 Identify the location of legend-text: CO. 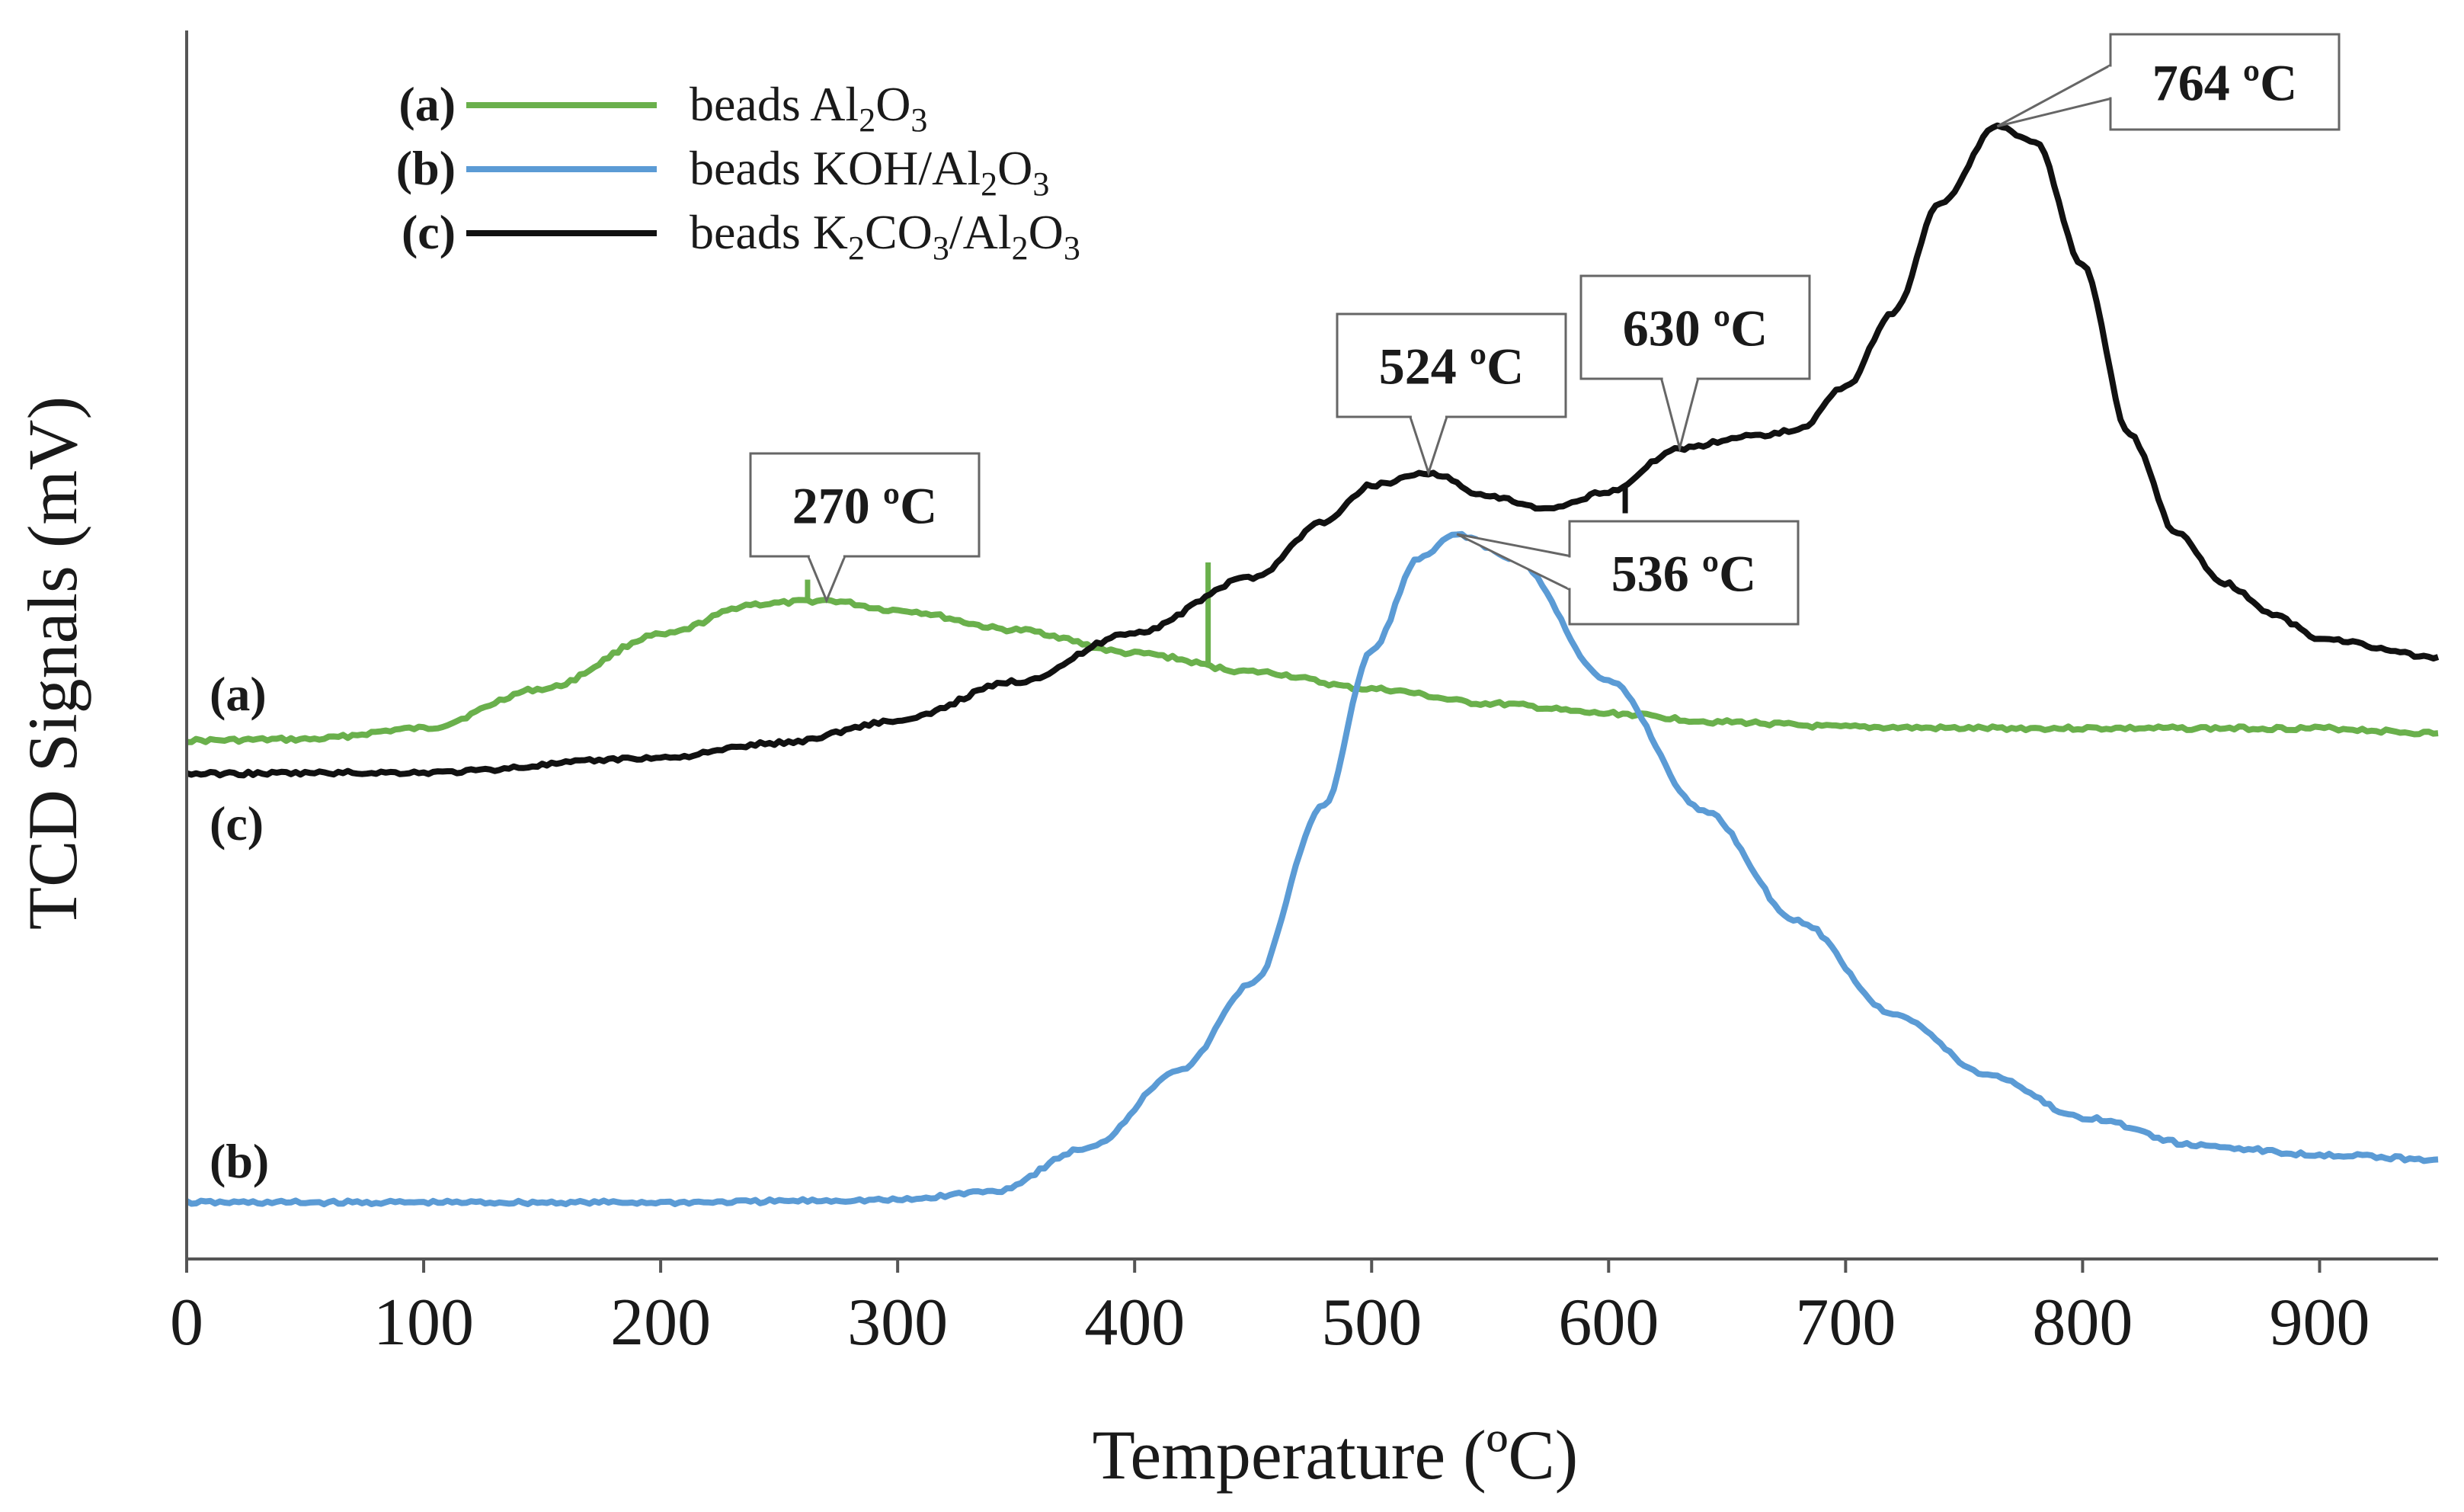
(899, 232).